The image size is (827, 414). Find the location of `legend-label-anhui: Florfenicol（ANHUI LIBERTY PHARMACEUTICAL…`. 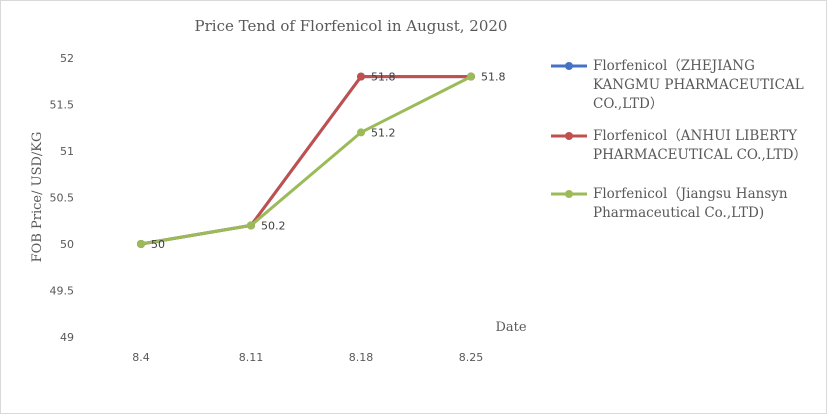

legend-label-anhui: Florfenicol（ANHUI LIBERTY PHARMACEUTICAL… is located at coordinates (700, 145).